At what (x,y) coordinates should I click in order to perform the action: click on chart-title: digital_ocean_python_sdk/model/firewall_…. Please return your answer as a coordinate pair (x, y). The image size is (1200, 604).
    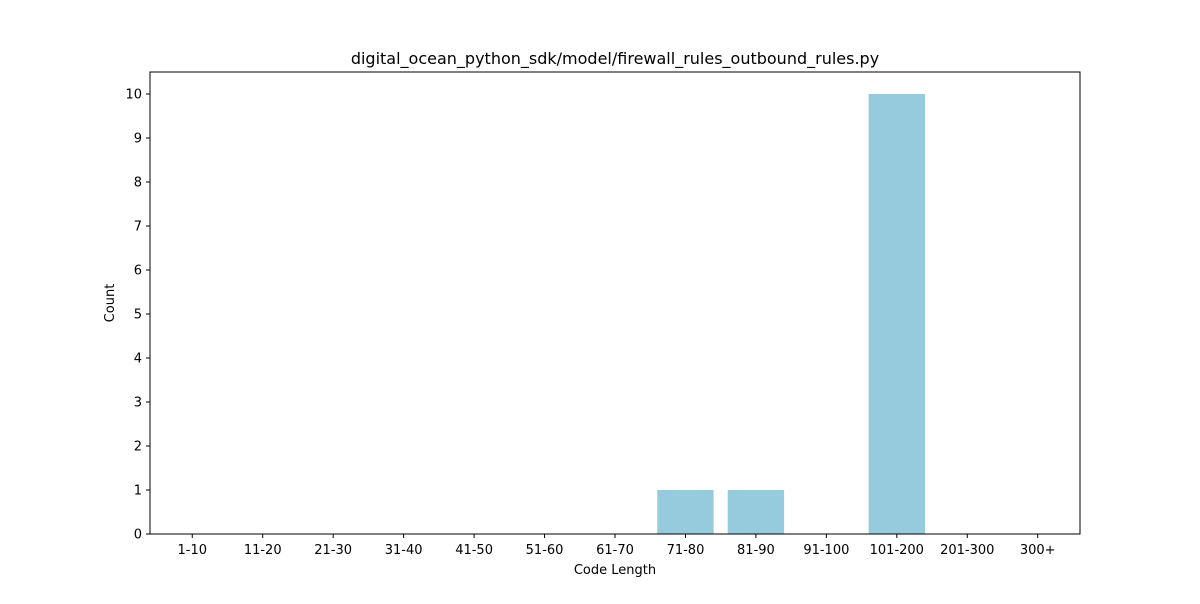
    Looking at the image, I should click on (615, 59).